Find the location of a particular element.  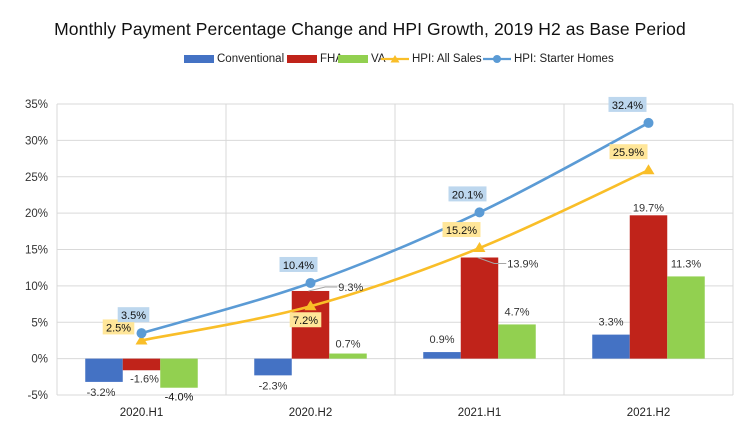

data-label: -2.3% is located at coordinates (273, 386).